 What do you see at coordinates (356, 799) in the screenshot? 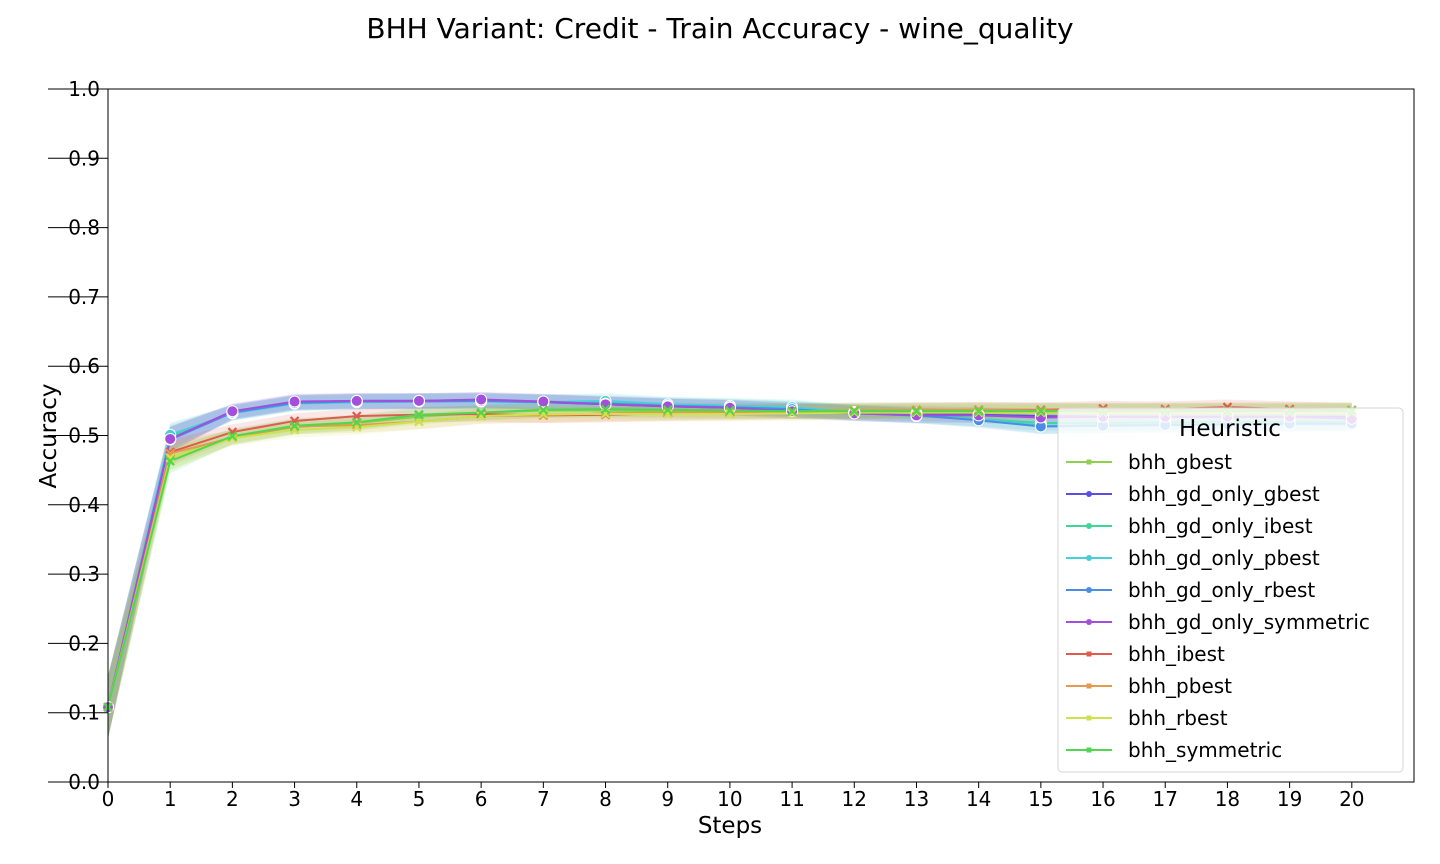
I see `x-tick-label: 4` at bounding box center [356, 799].